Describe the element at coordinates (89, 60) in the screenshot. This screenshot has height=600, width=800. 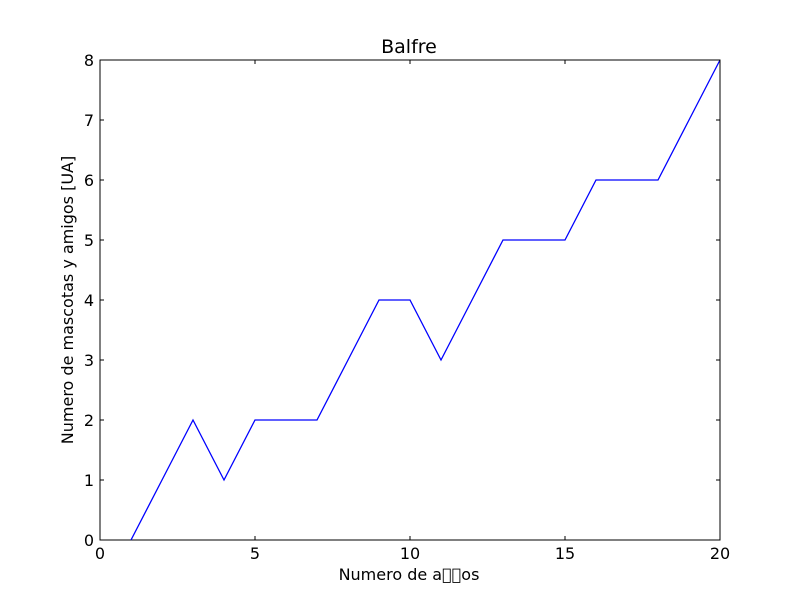
I see `y-tick-label: 8` at that location.